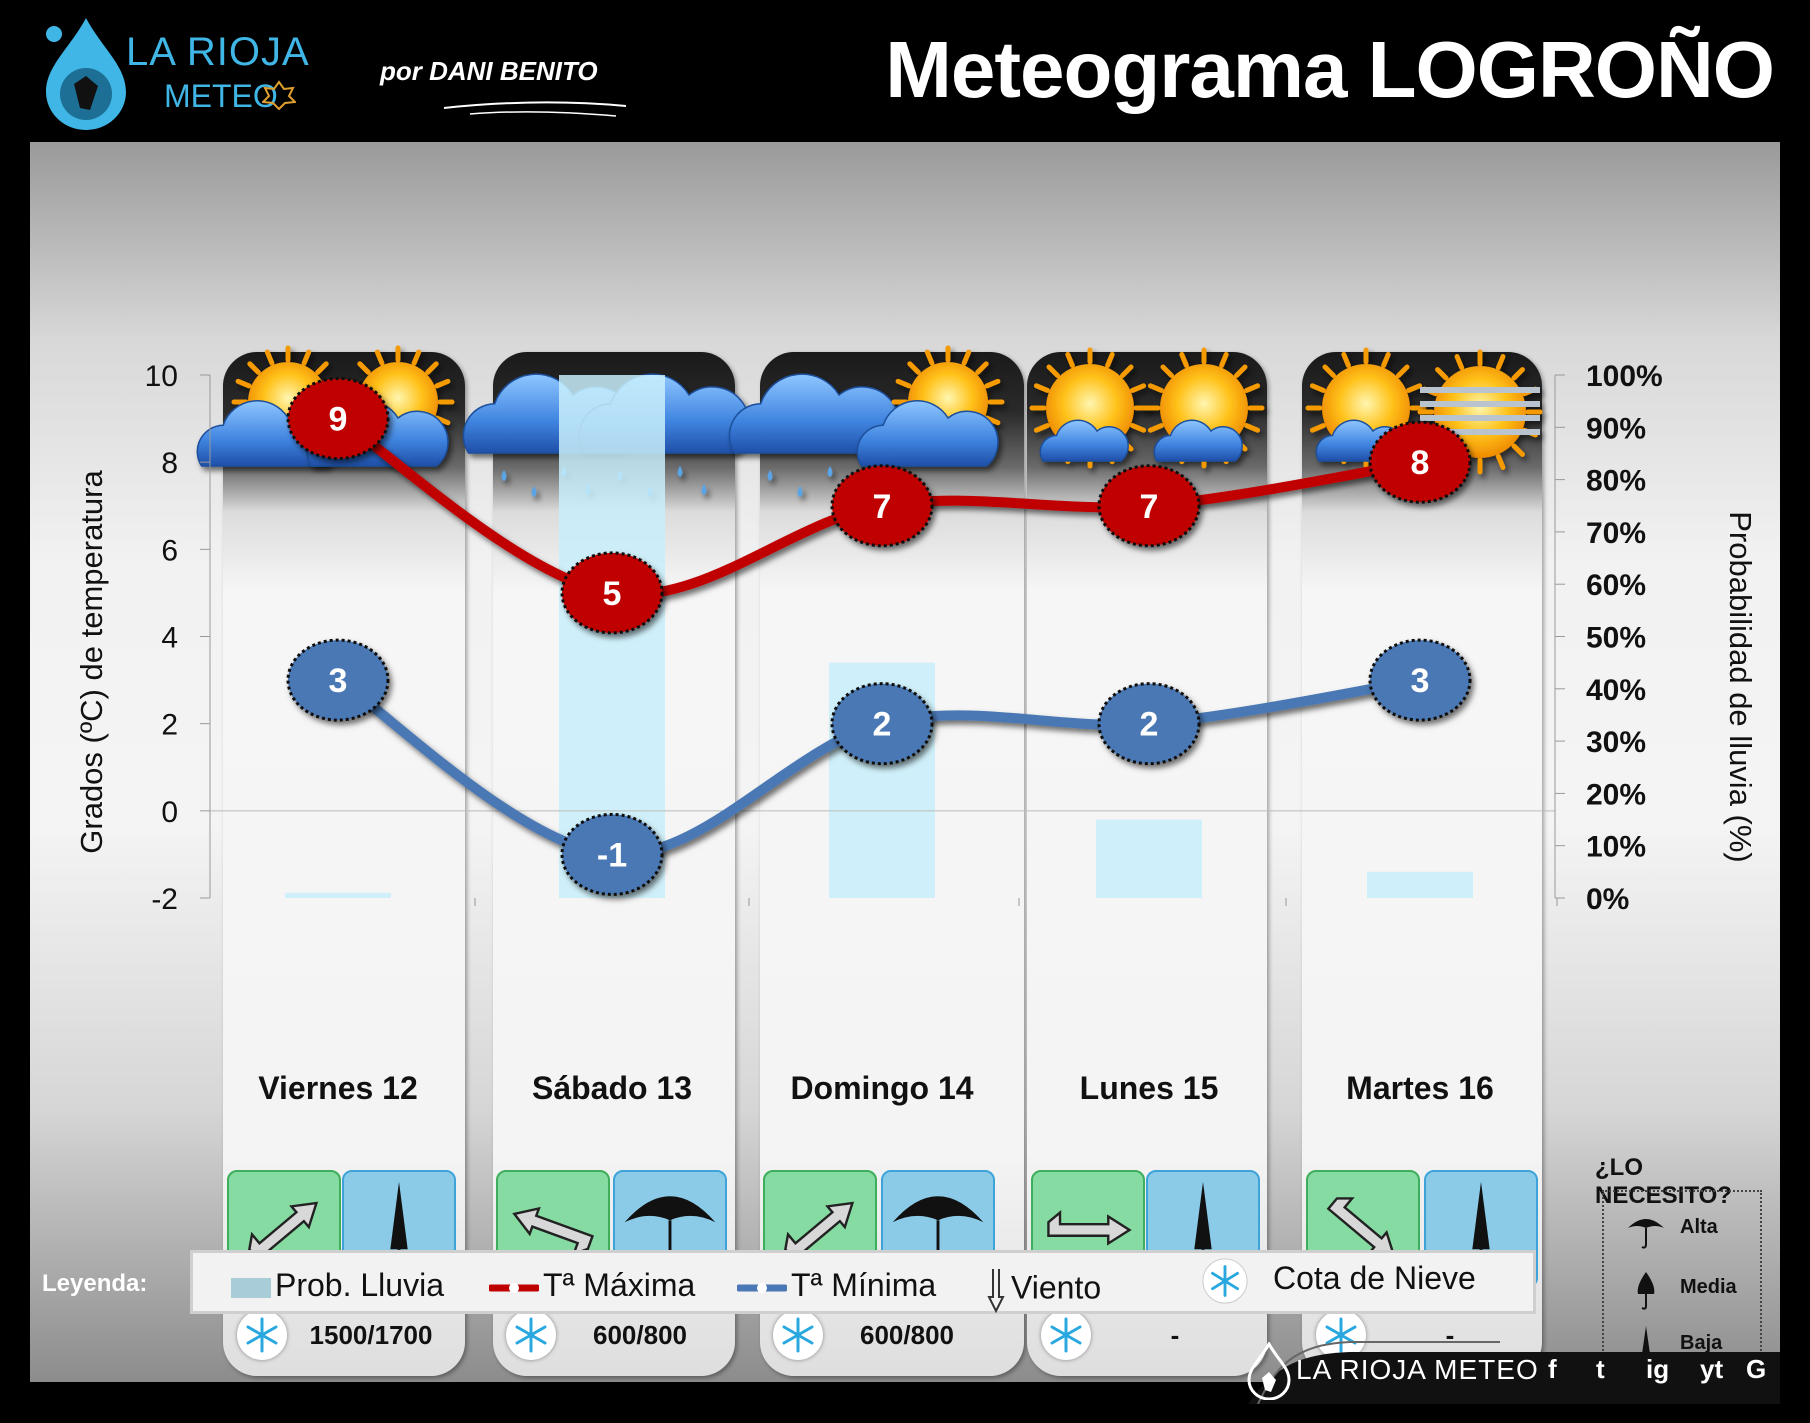 The width and height of the screenshot is (1810, 1423). Describe the element at coordinates (882, 1088) in the screenshot. I see `day-label: Domingo 14` at that location.